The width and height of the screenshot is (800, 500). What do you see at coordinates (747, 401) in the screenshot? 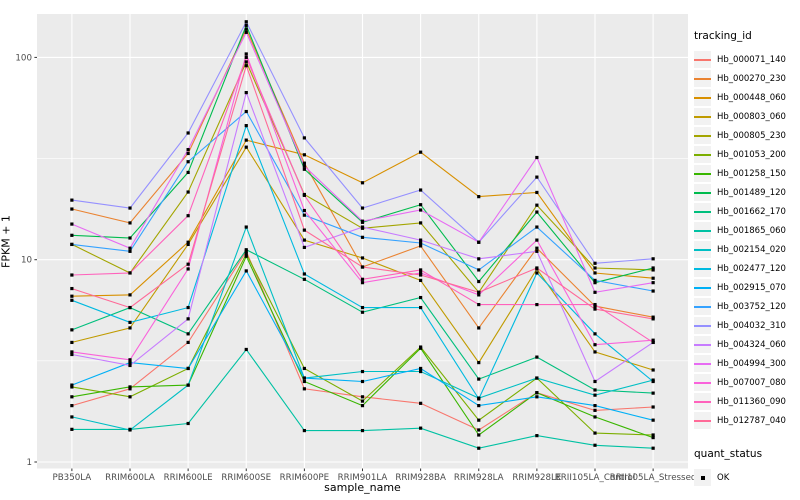
I see `legend-entry: Hb_011360_090` at bounding box center [747, 401].